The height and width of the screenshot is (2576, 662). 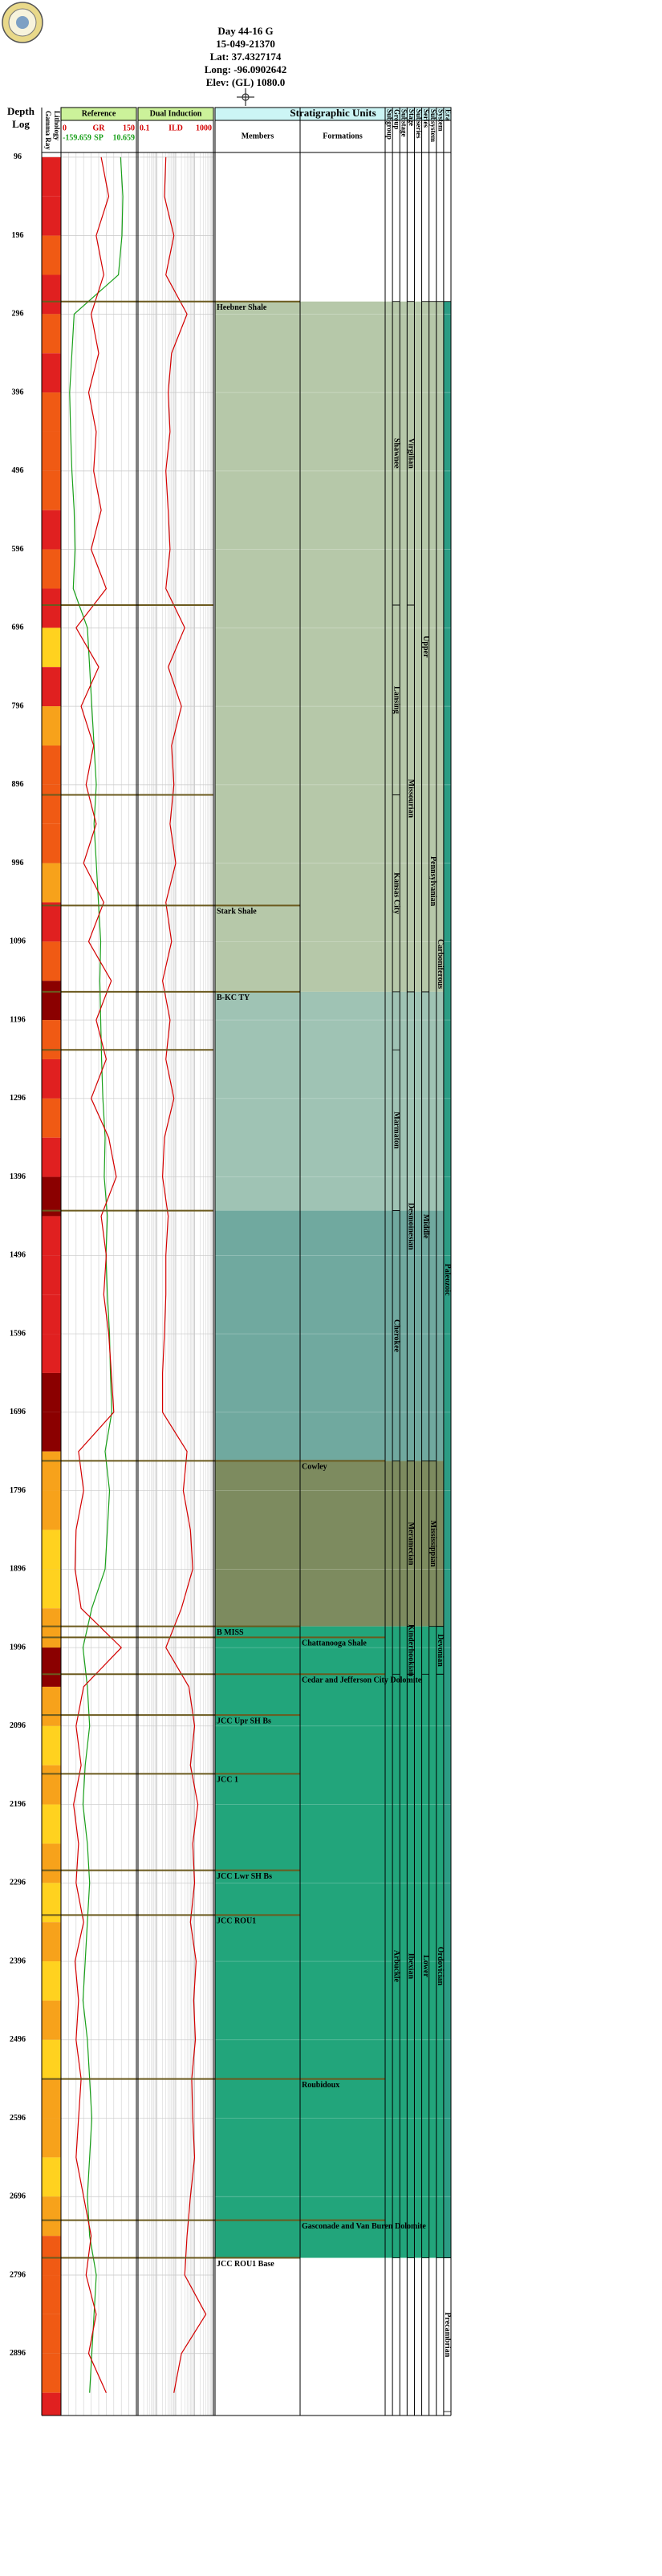 What do you see at coordinates (411, 799) in the screenshot?
I see `unit-label: Missourian` at bounding box center [411, 799].